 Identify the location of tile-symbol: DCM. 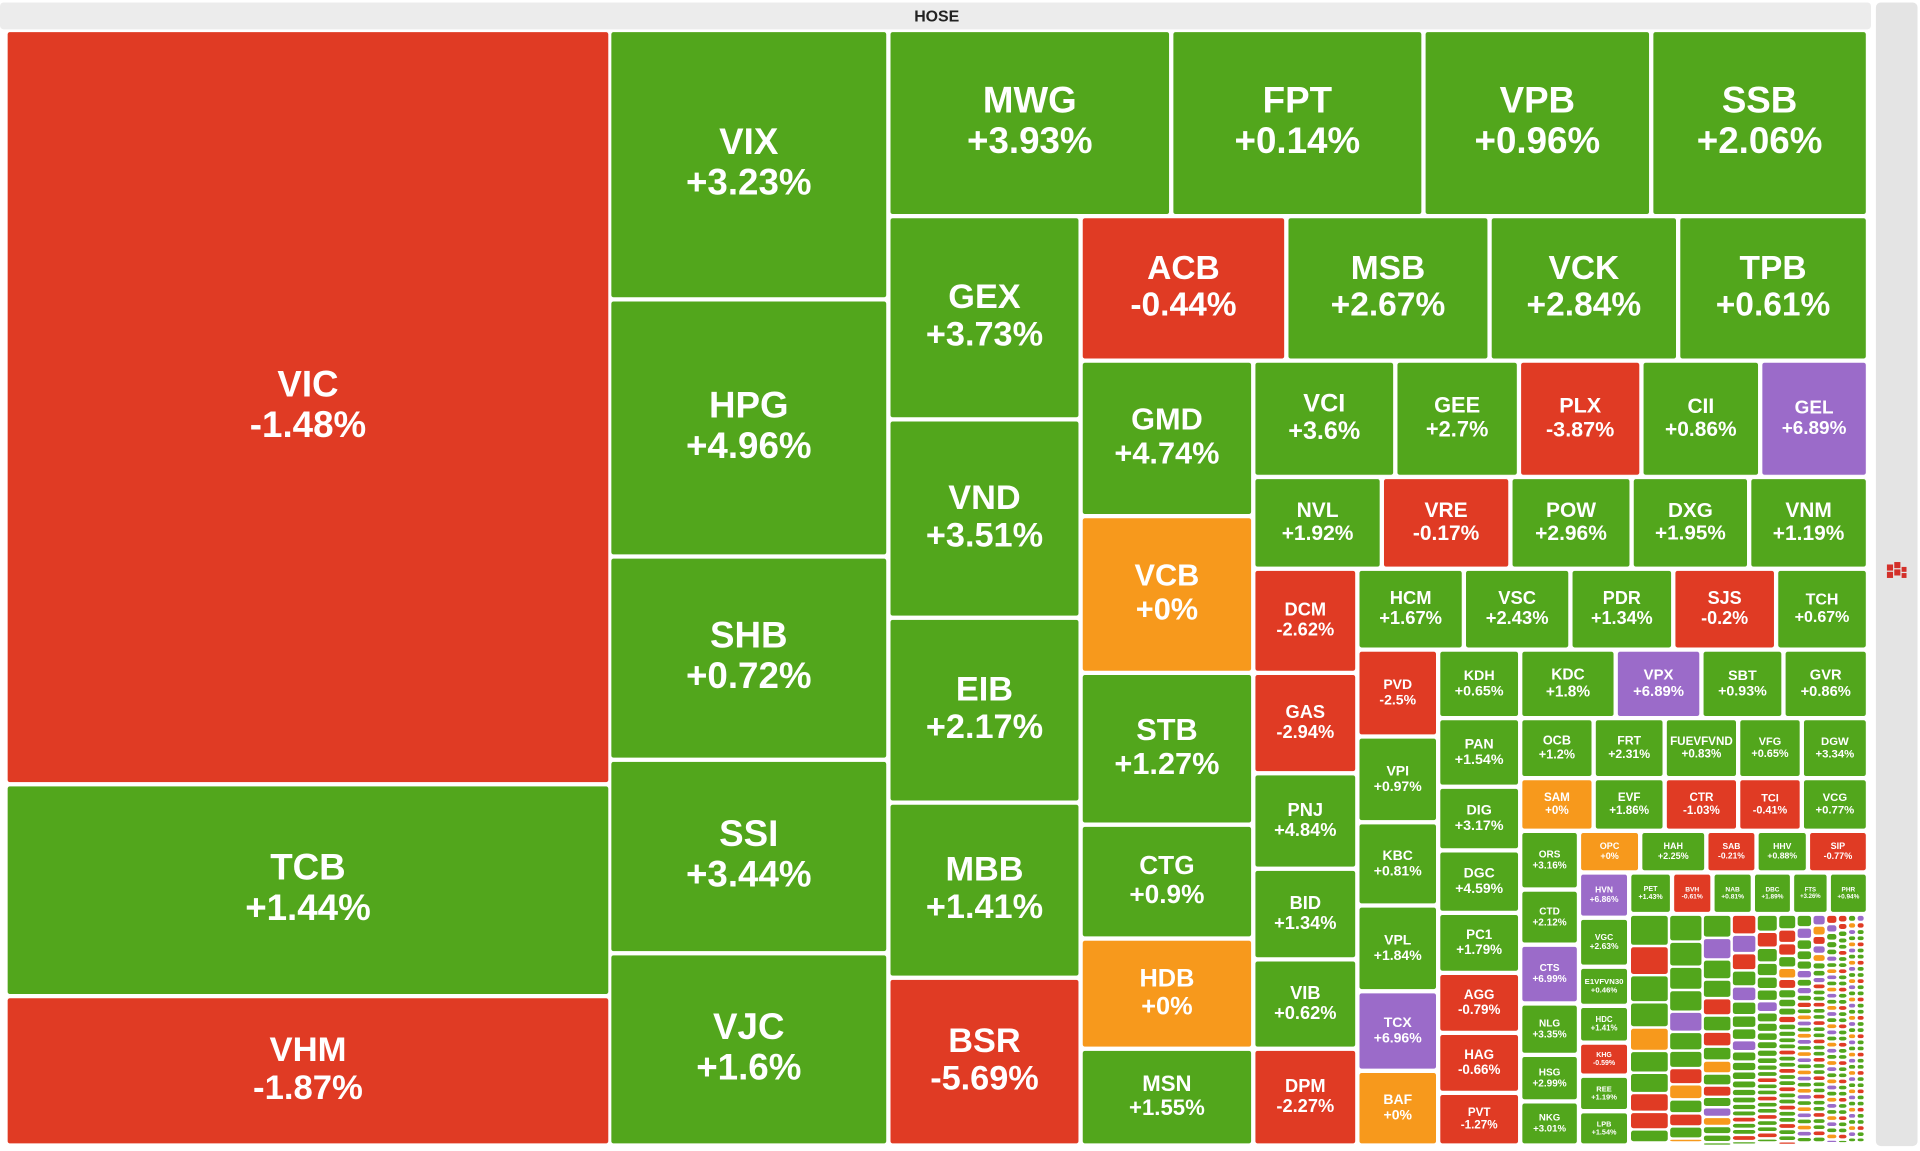
(1306, 609).